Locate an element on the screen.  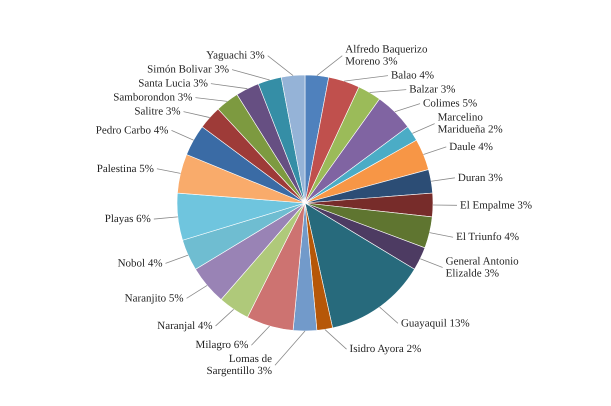
slice-label: Naranjito 5% is located at coordinates (154, 298).